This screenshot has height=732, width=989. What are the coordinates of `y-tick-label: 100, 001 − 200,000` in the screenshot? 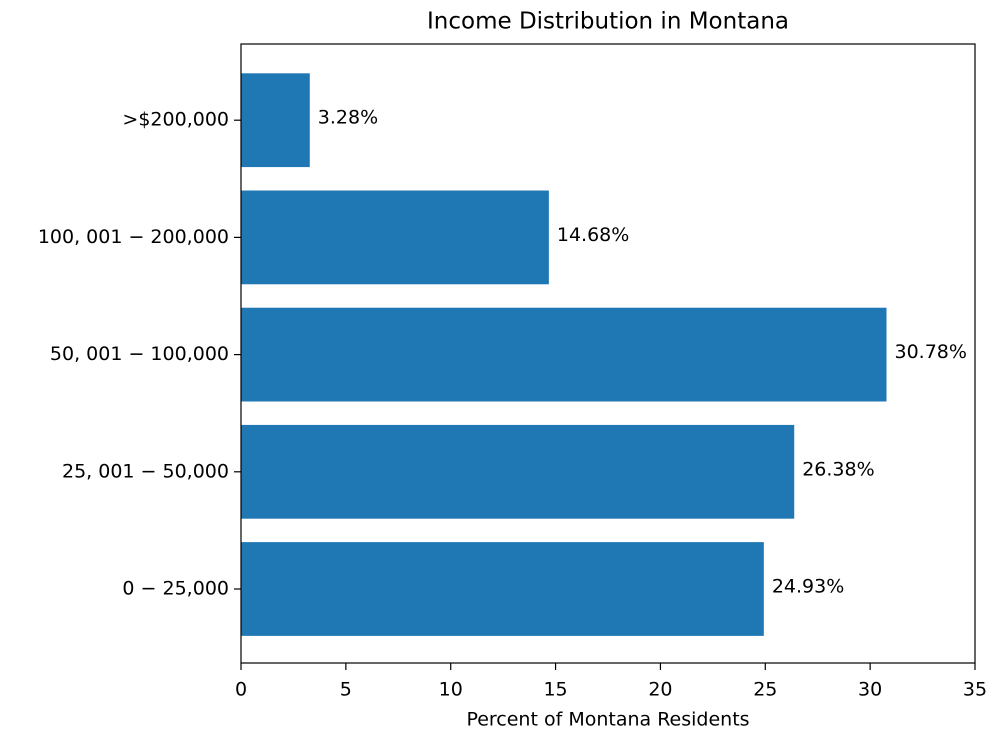 It's located at (133, 237).